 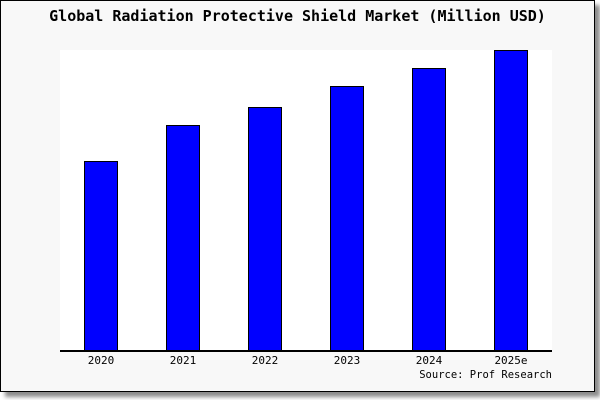 I want to click on x-tick-label: 2025e, so click(x=511, y=360).